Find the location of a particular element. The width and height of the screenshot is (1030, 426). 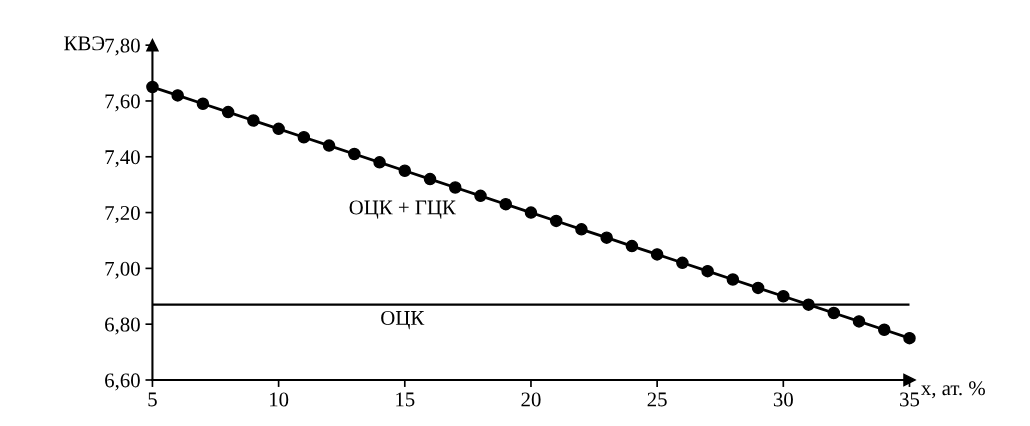

x-tick-label: 15 is located at coordinates (405, 399).